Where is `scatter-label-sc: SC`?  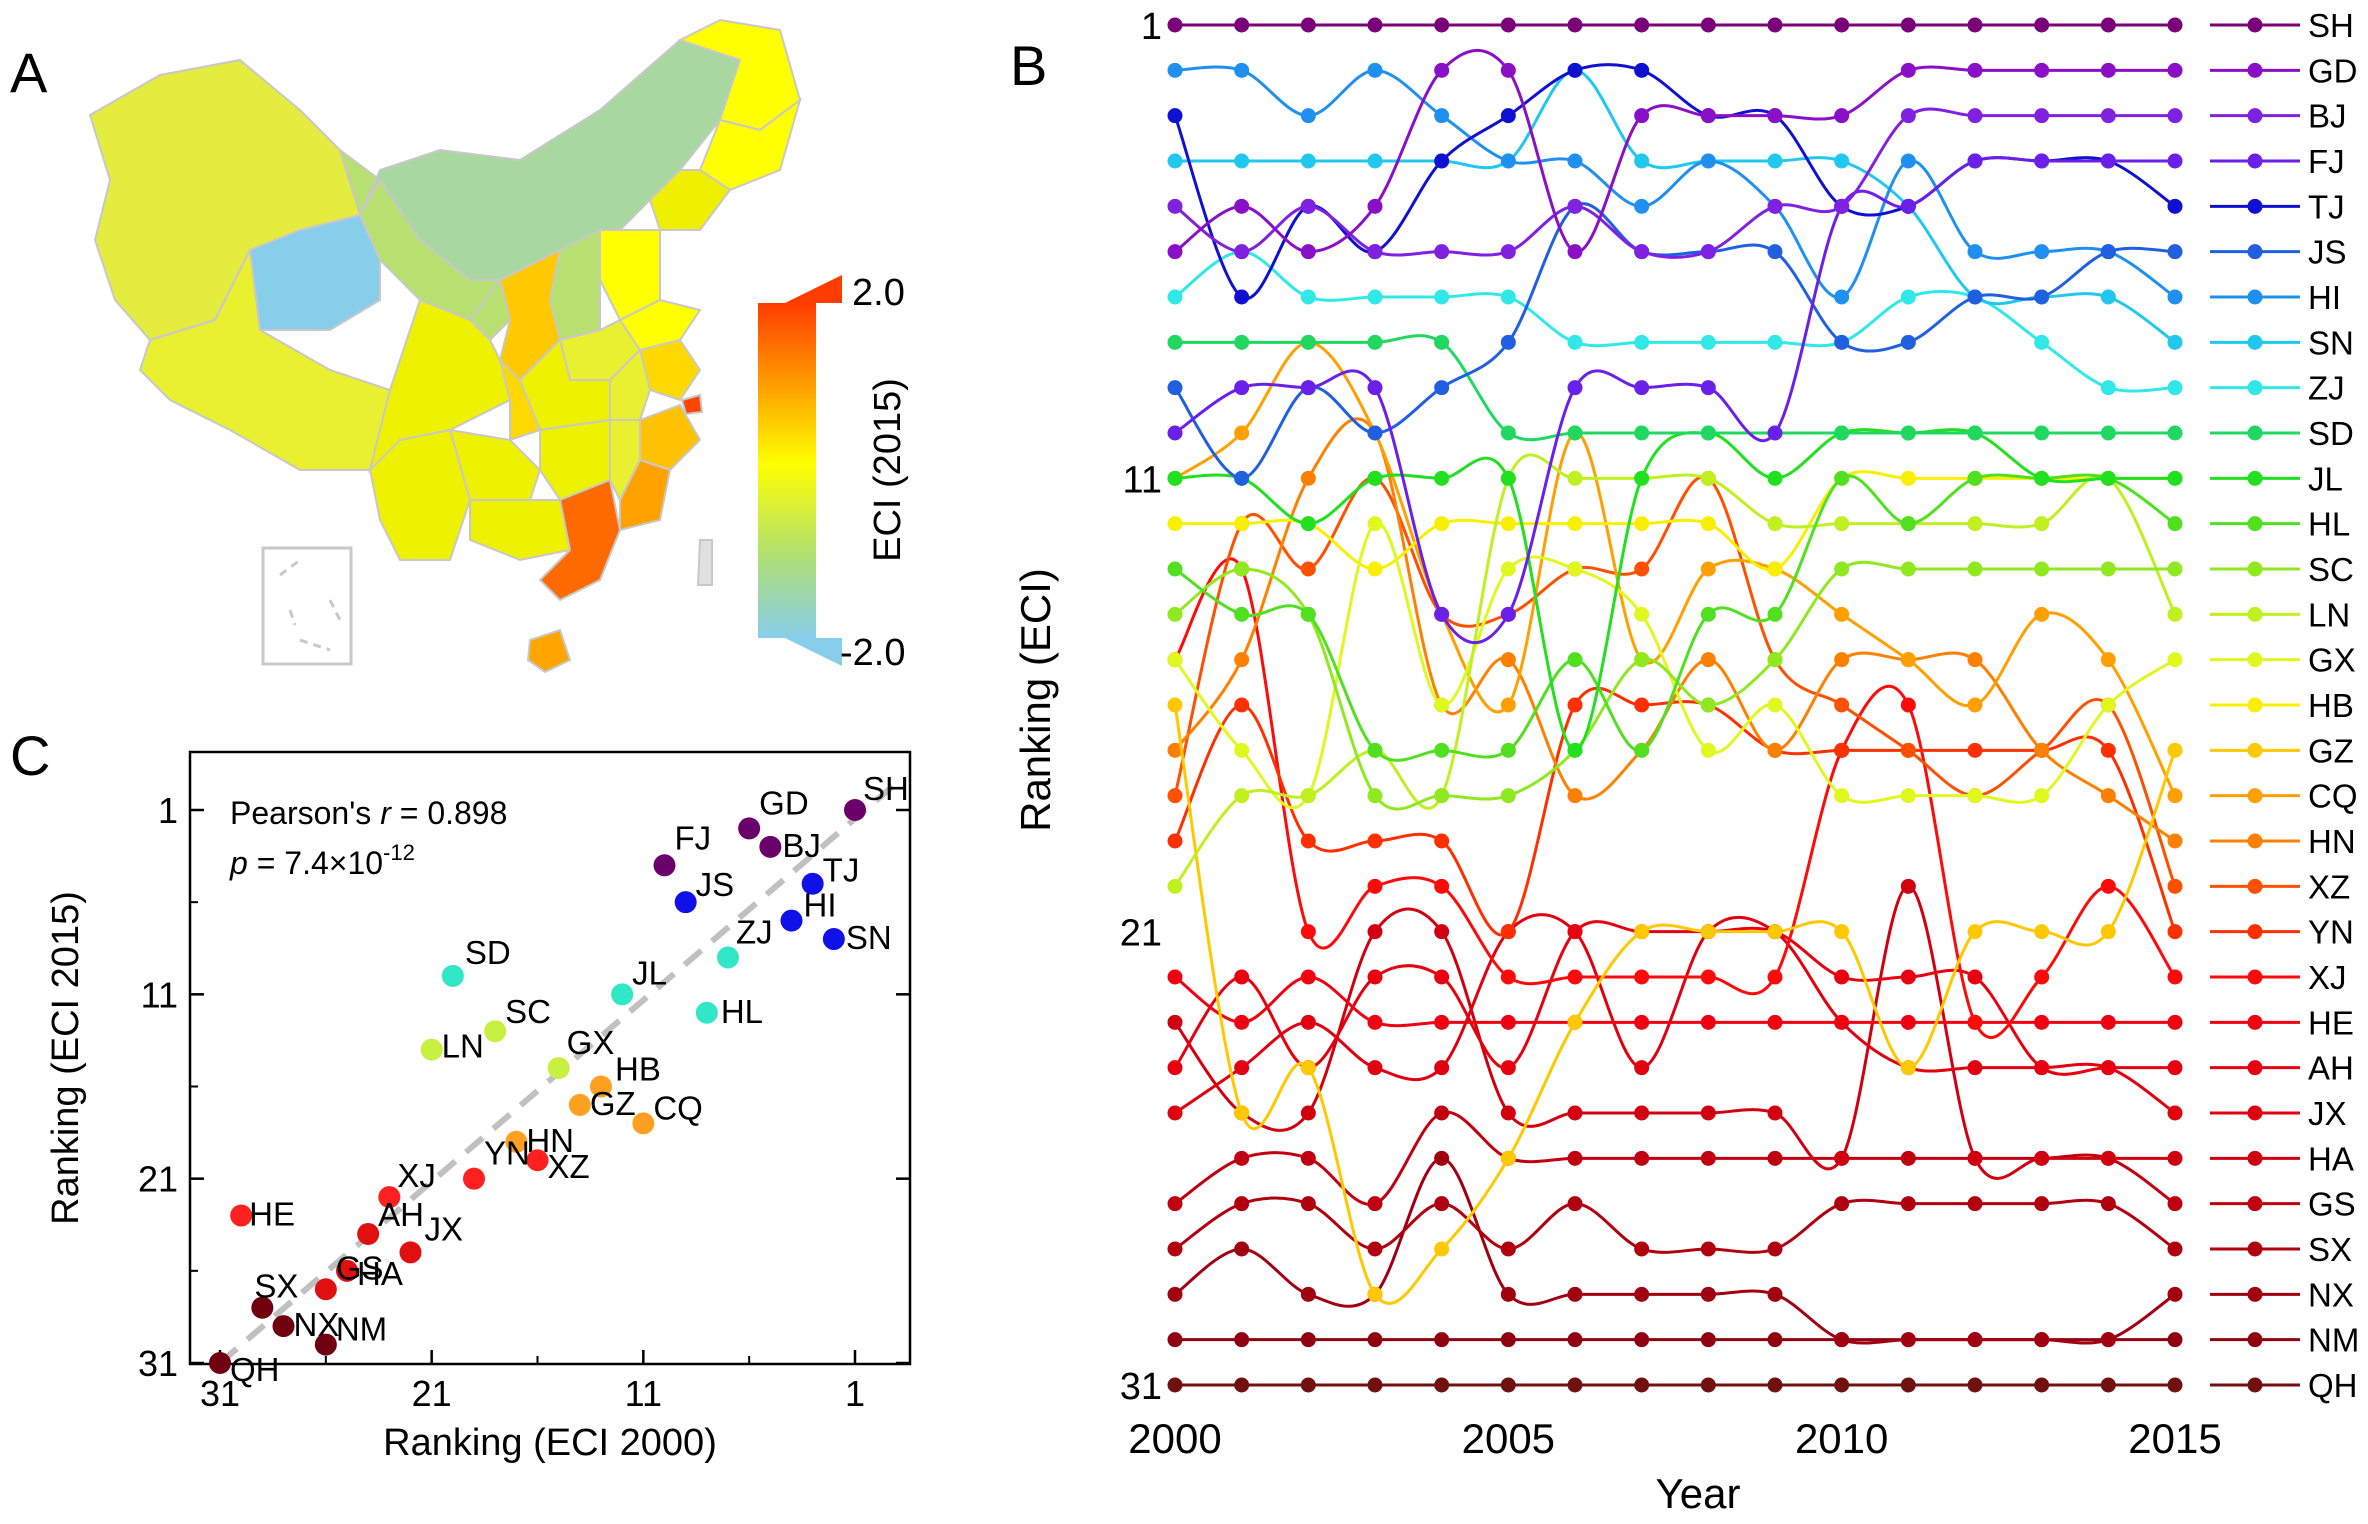 scatter-label-sc: SC is located at coordinates (528, 1011).